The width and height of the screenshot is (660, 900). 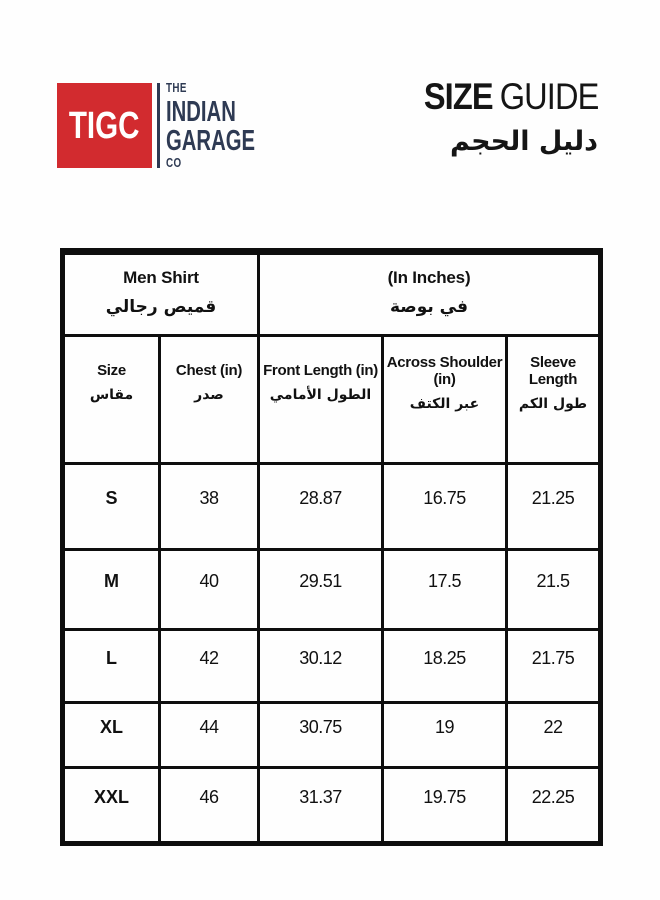 I want to click on column-header-chest-en: Chest (in), so click(x=209, y=370).